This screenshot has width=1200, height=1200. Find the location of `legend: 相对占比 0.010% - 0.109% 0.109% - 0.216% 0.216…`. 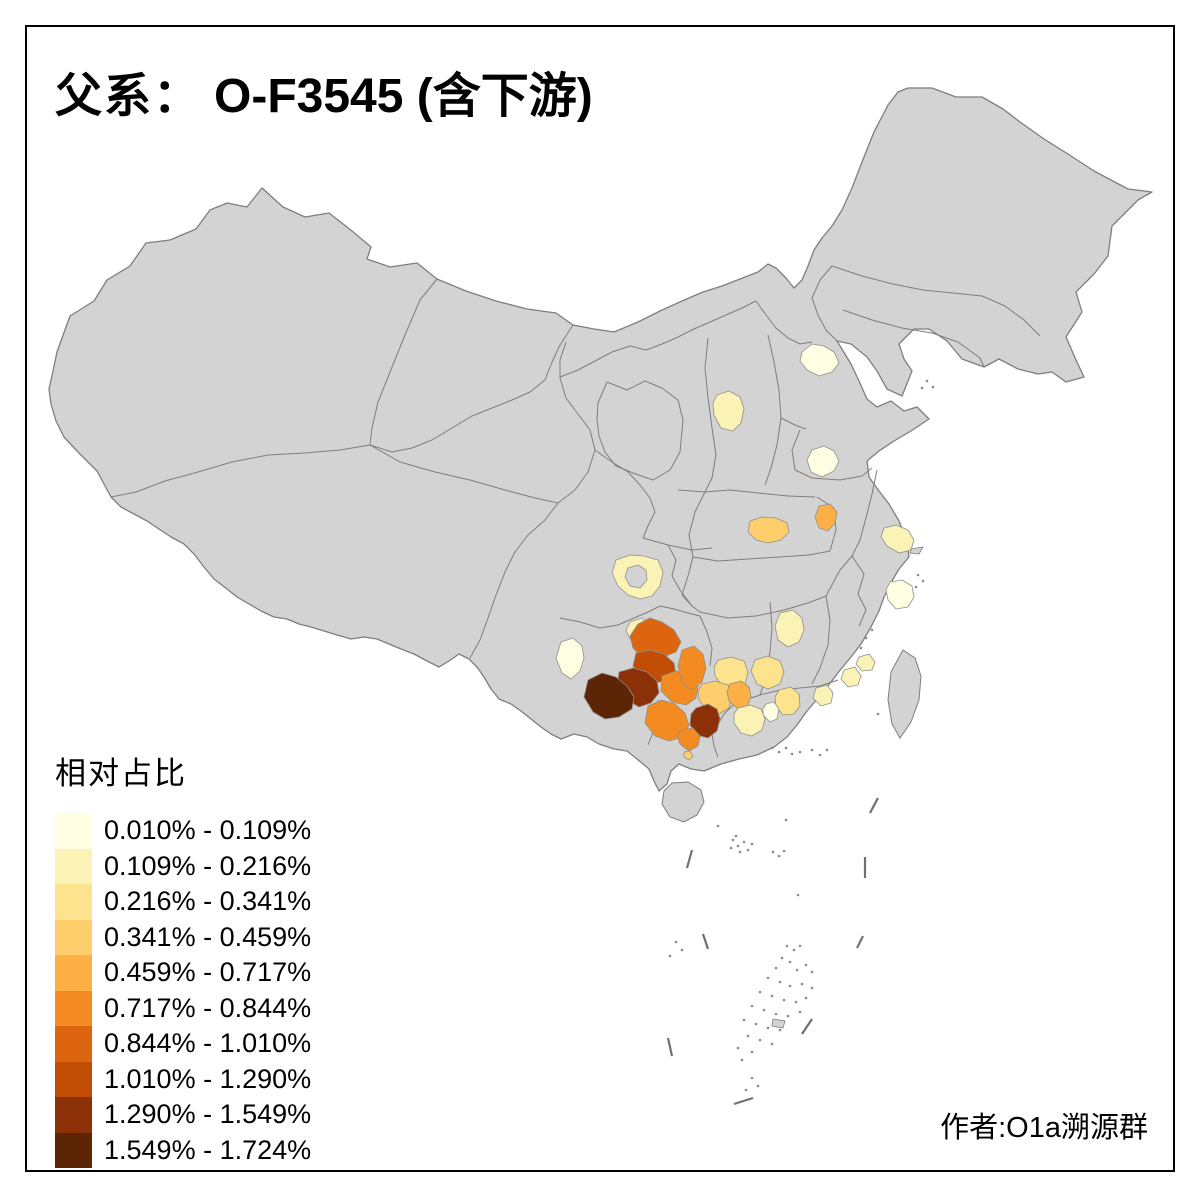

legend: 相对占比 0.010% - 0.109% 0.109% - 0.216% 0.216… is located at coordinates (183, 958).